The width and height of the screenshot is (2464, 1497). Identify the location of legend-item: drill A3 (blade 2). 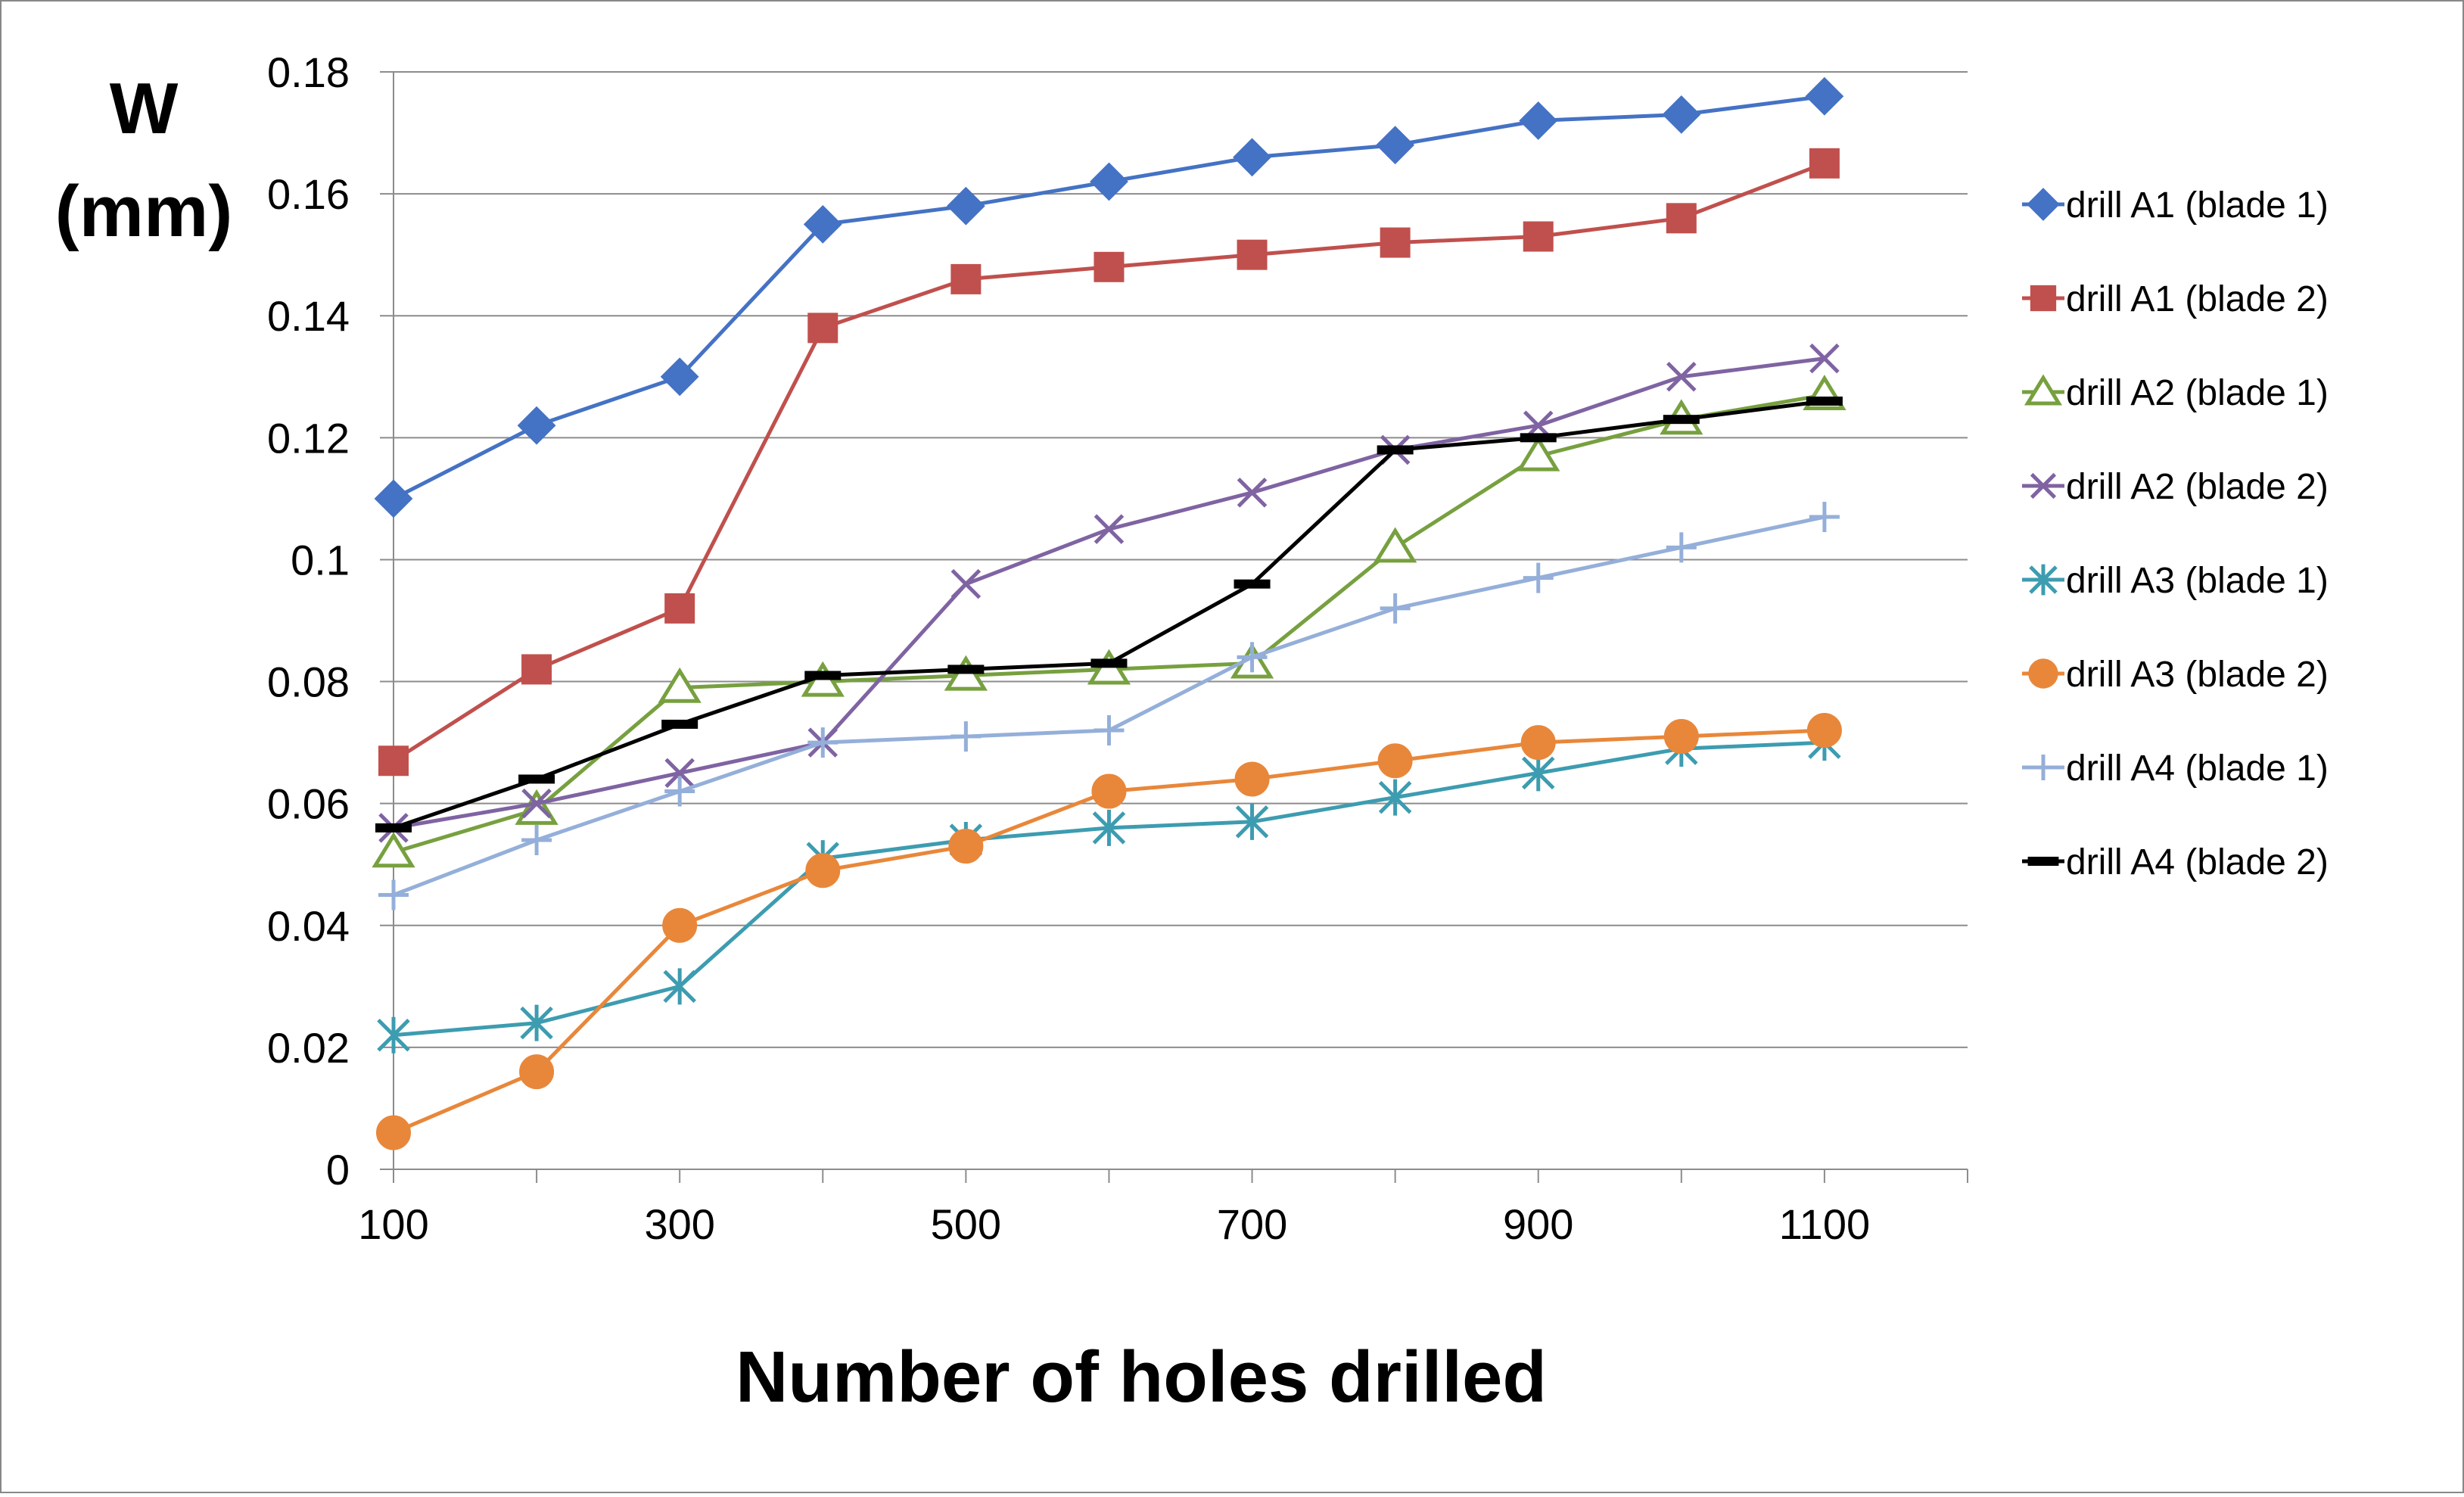
(2175, 675).